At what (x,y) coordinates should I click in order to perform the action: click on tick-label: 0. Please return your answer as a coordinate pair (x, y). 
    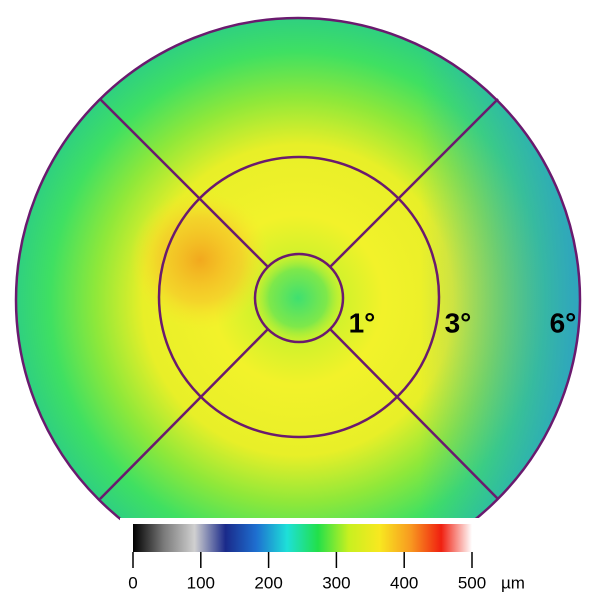
    Looking at the image, I should click on (132, 582).